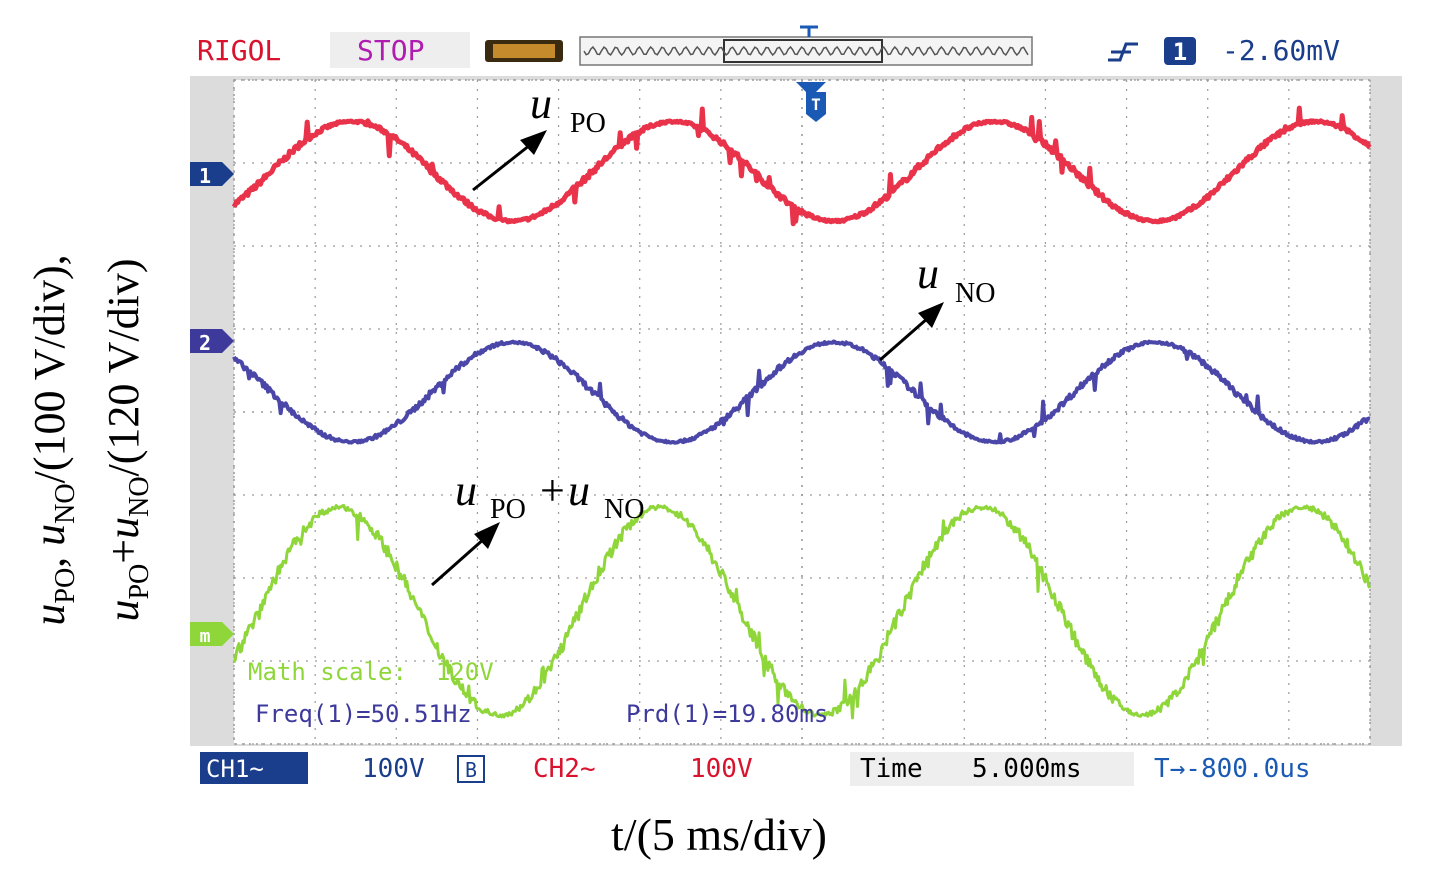  I want to click on memory-depth-icon, so click(524, 51).